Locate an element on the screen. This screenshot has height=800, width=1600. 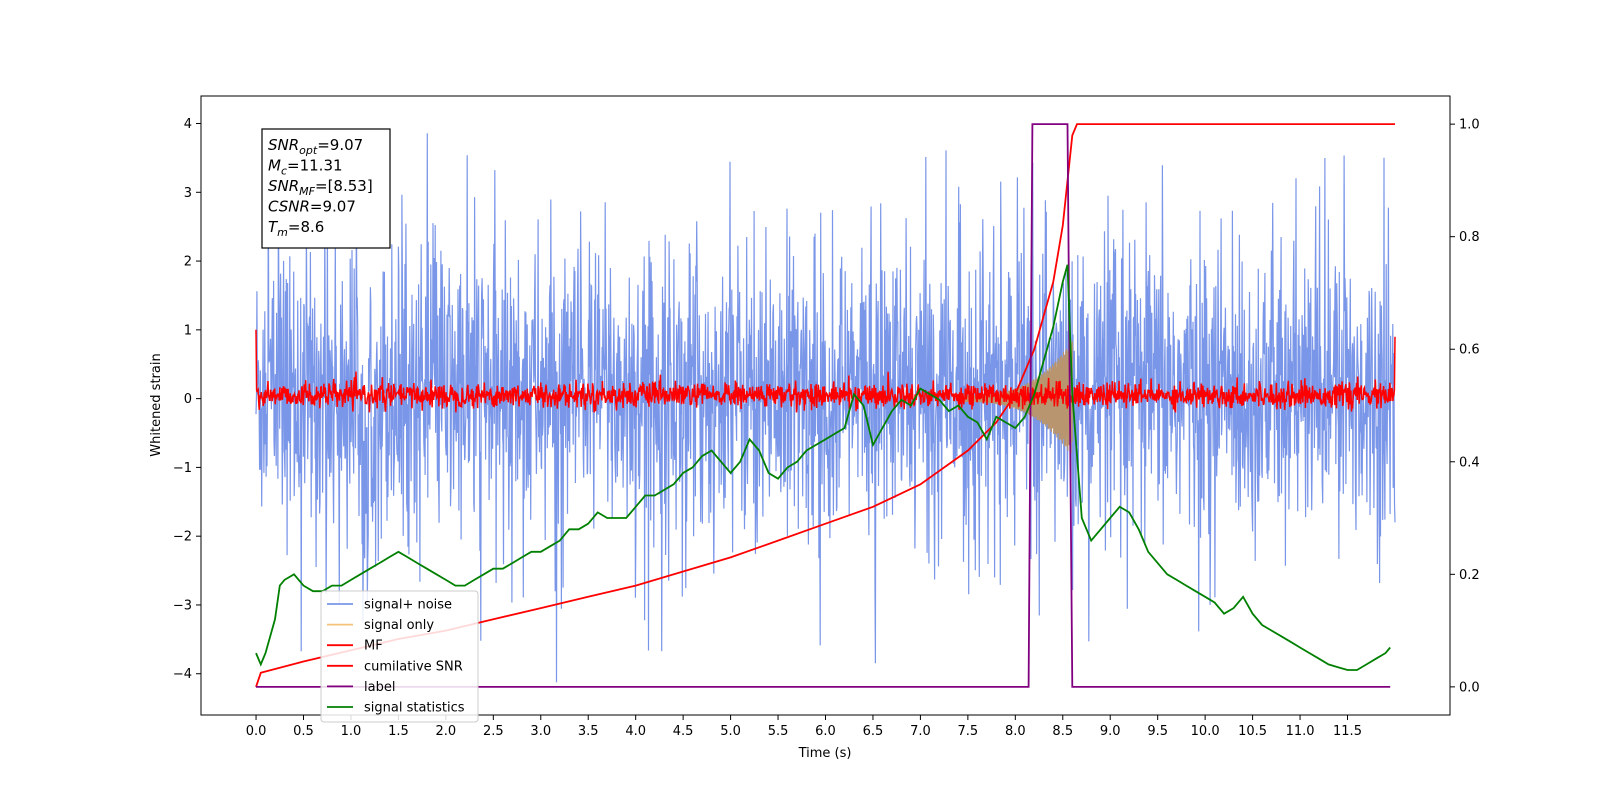
x-tick-label: 11.0 is located at coordinates (1300, 731).